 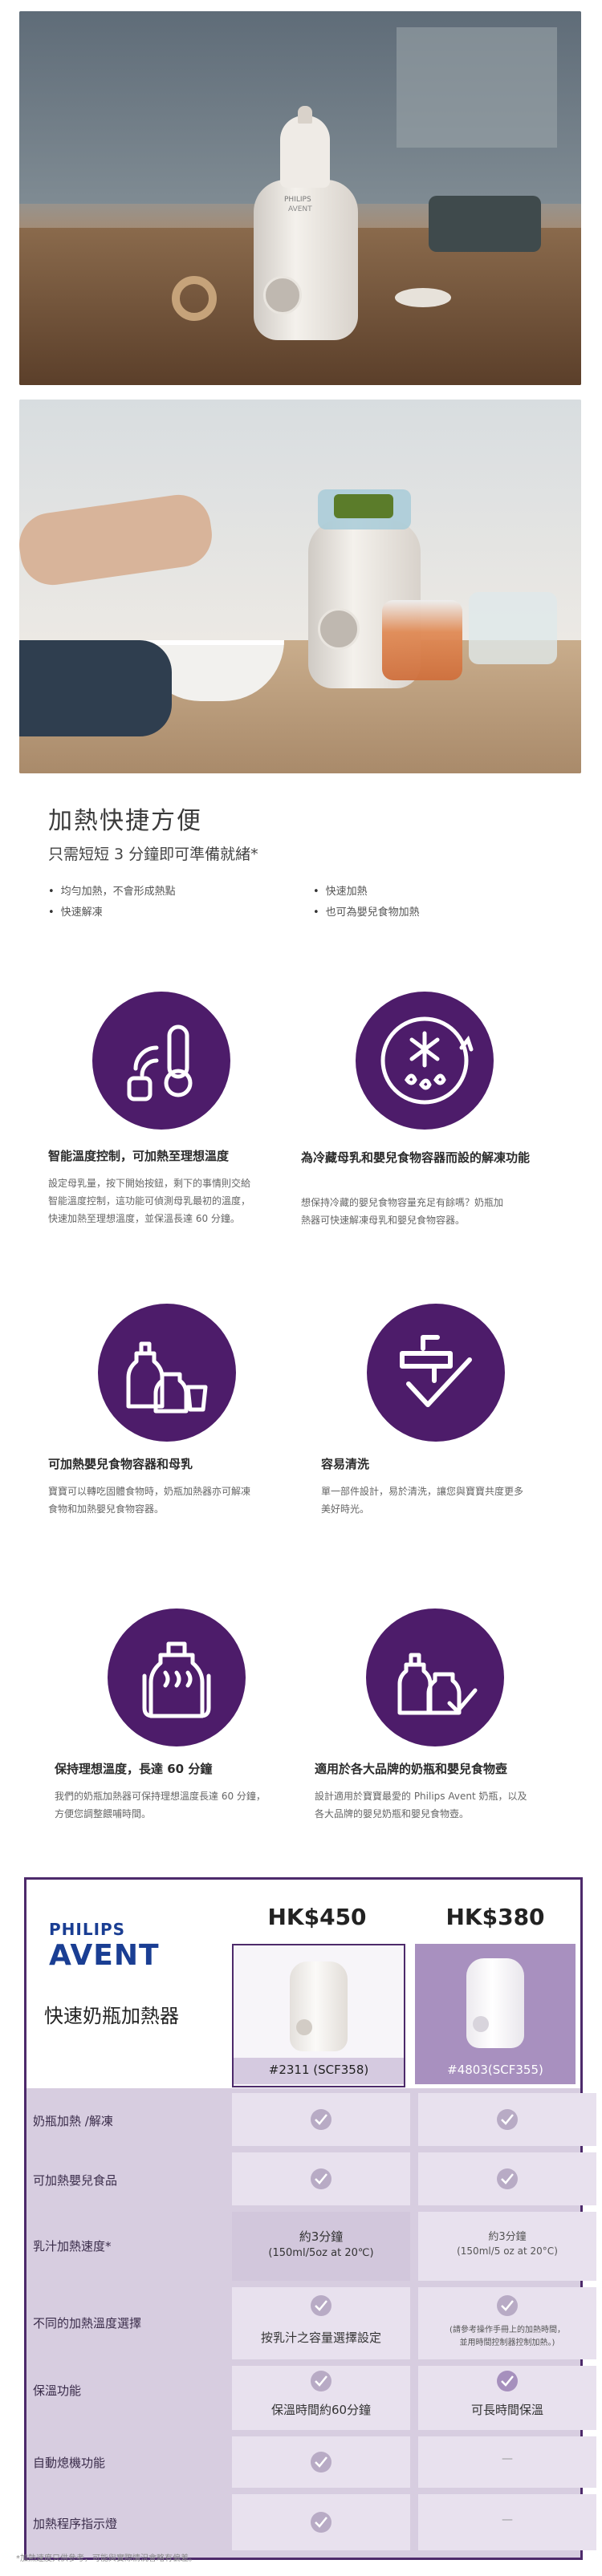 I want to click on bottles-icon, so click(x=167, y=1373).